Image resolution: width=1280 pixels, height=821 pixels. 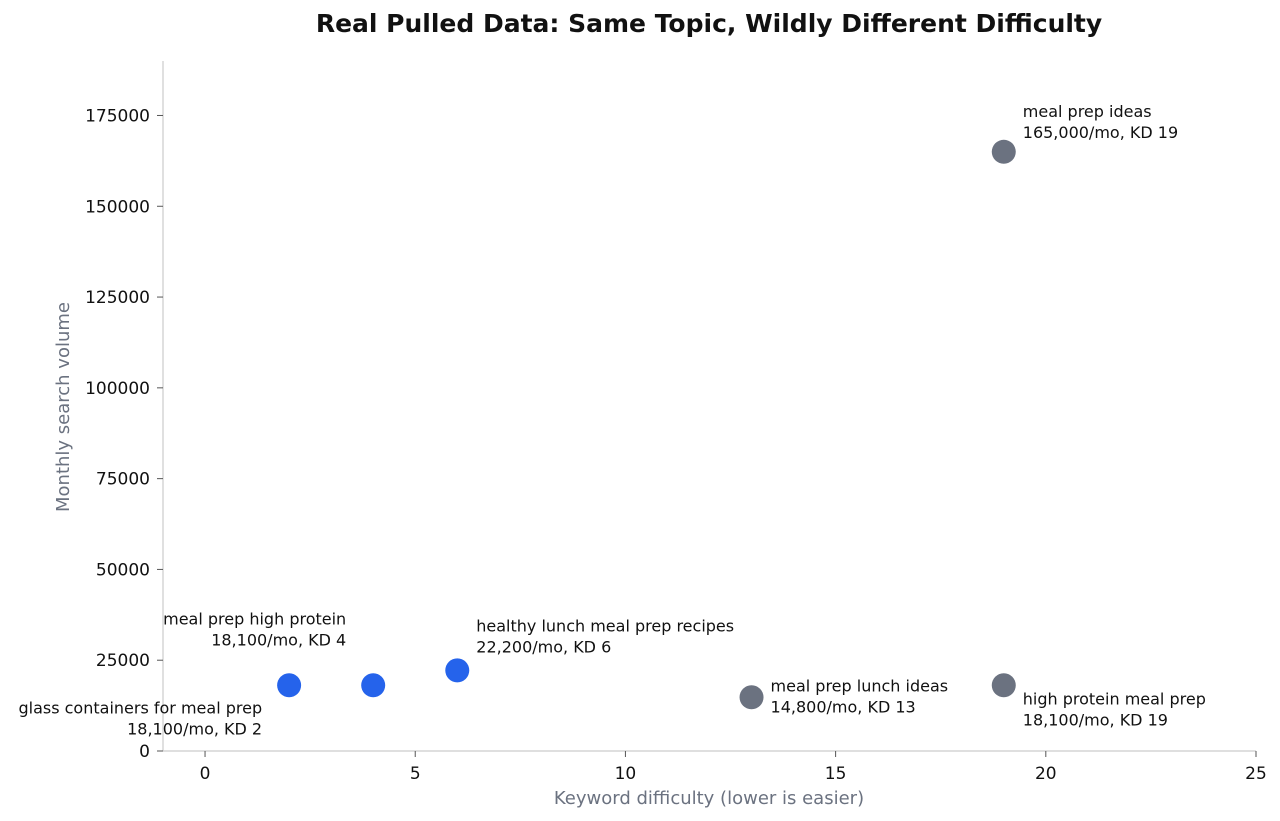 I want to click on y-tick-label: 125000, so click(x=117, y=298).